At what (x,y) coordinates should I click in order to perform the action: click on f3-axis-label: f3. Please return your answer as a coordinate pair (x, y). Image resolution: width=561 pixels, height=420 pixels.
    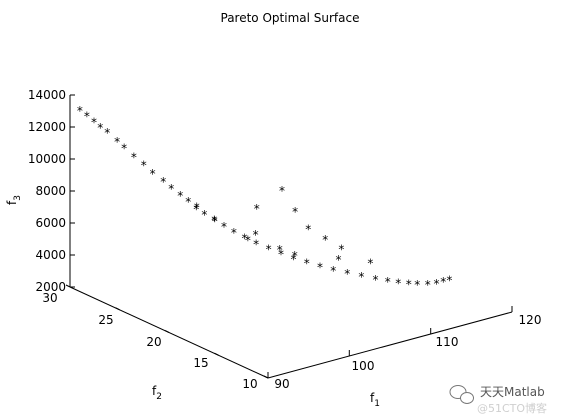
    Looking at the image, I should click on (14, 200).